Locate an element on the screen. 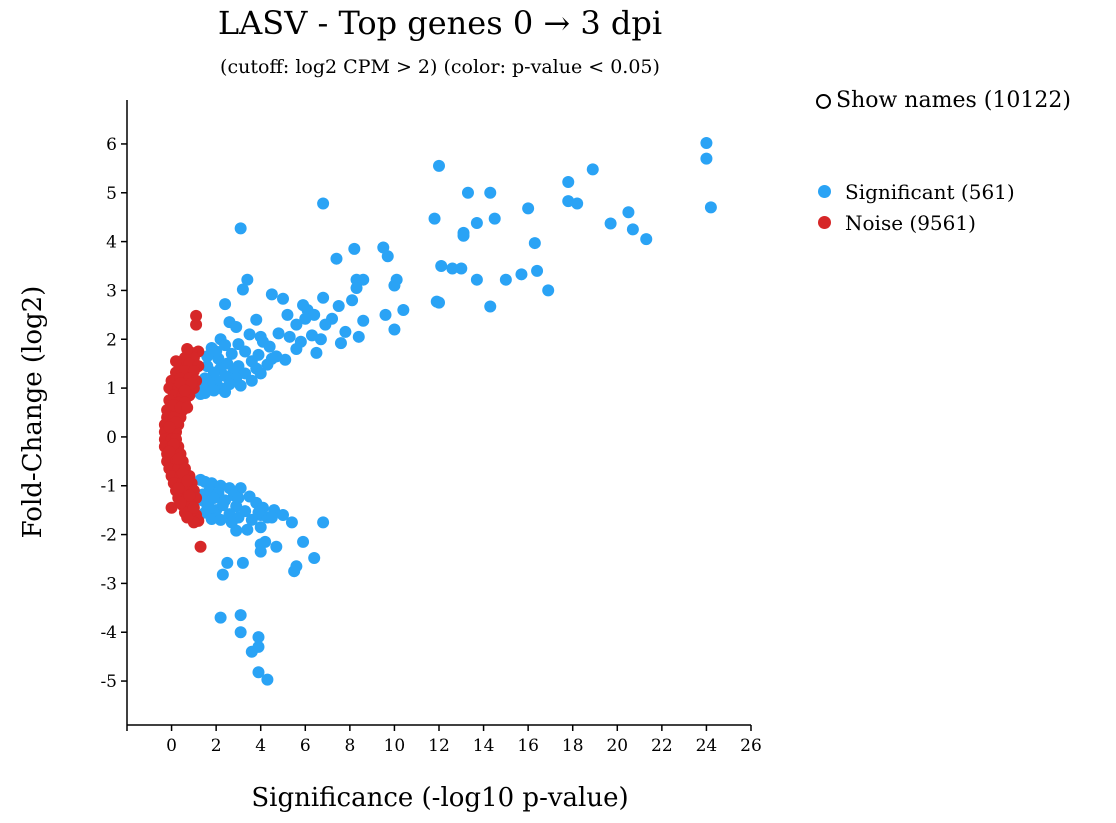  legend-item-noise: Noise (9561) is located at coordinates (916, 222).